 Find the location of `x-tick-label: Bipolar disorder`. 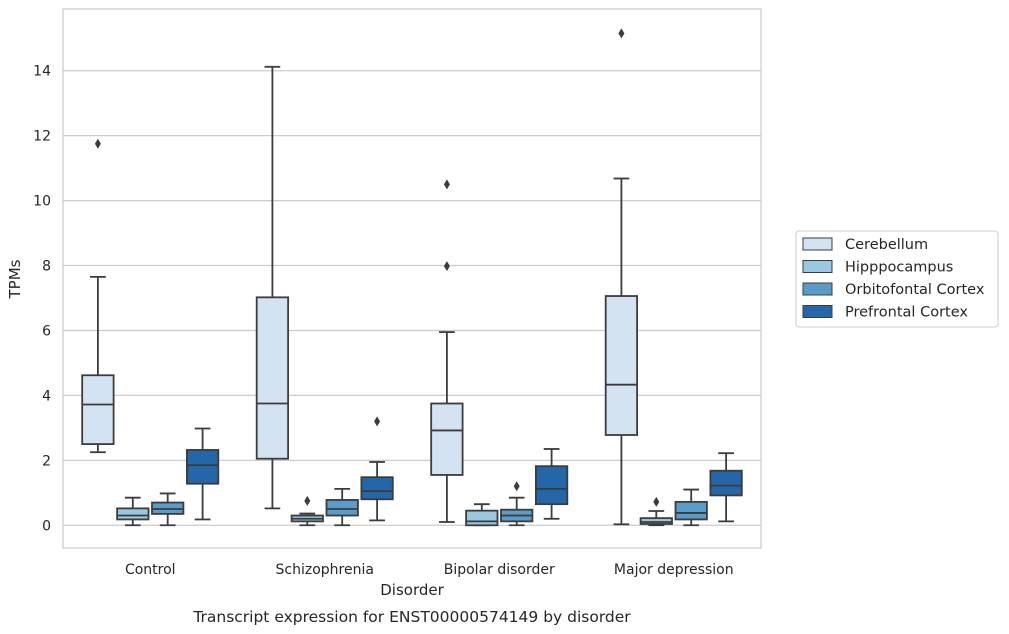

x-tick-label: Bipolar disorder is located at coordinates (499, 570).